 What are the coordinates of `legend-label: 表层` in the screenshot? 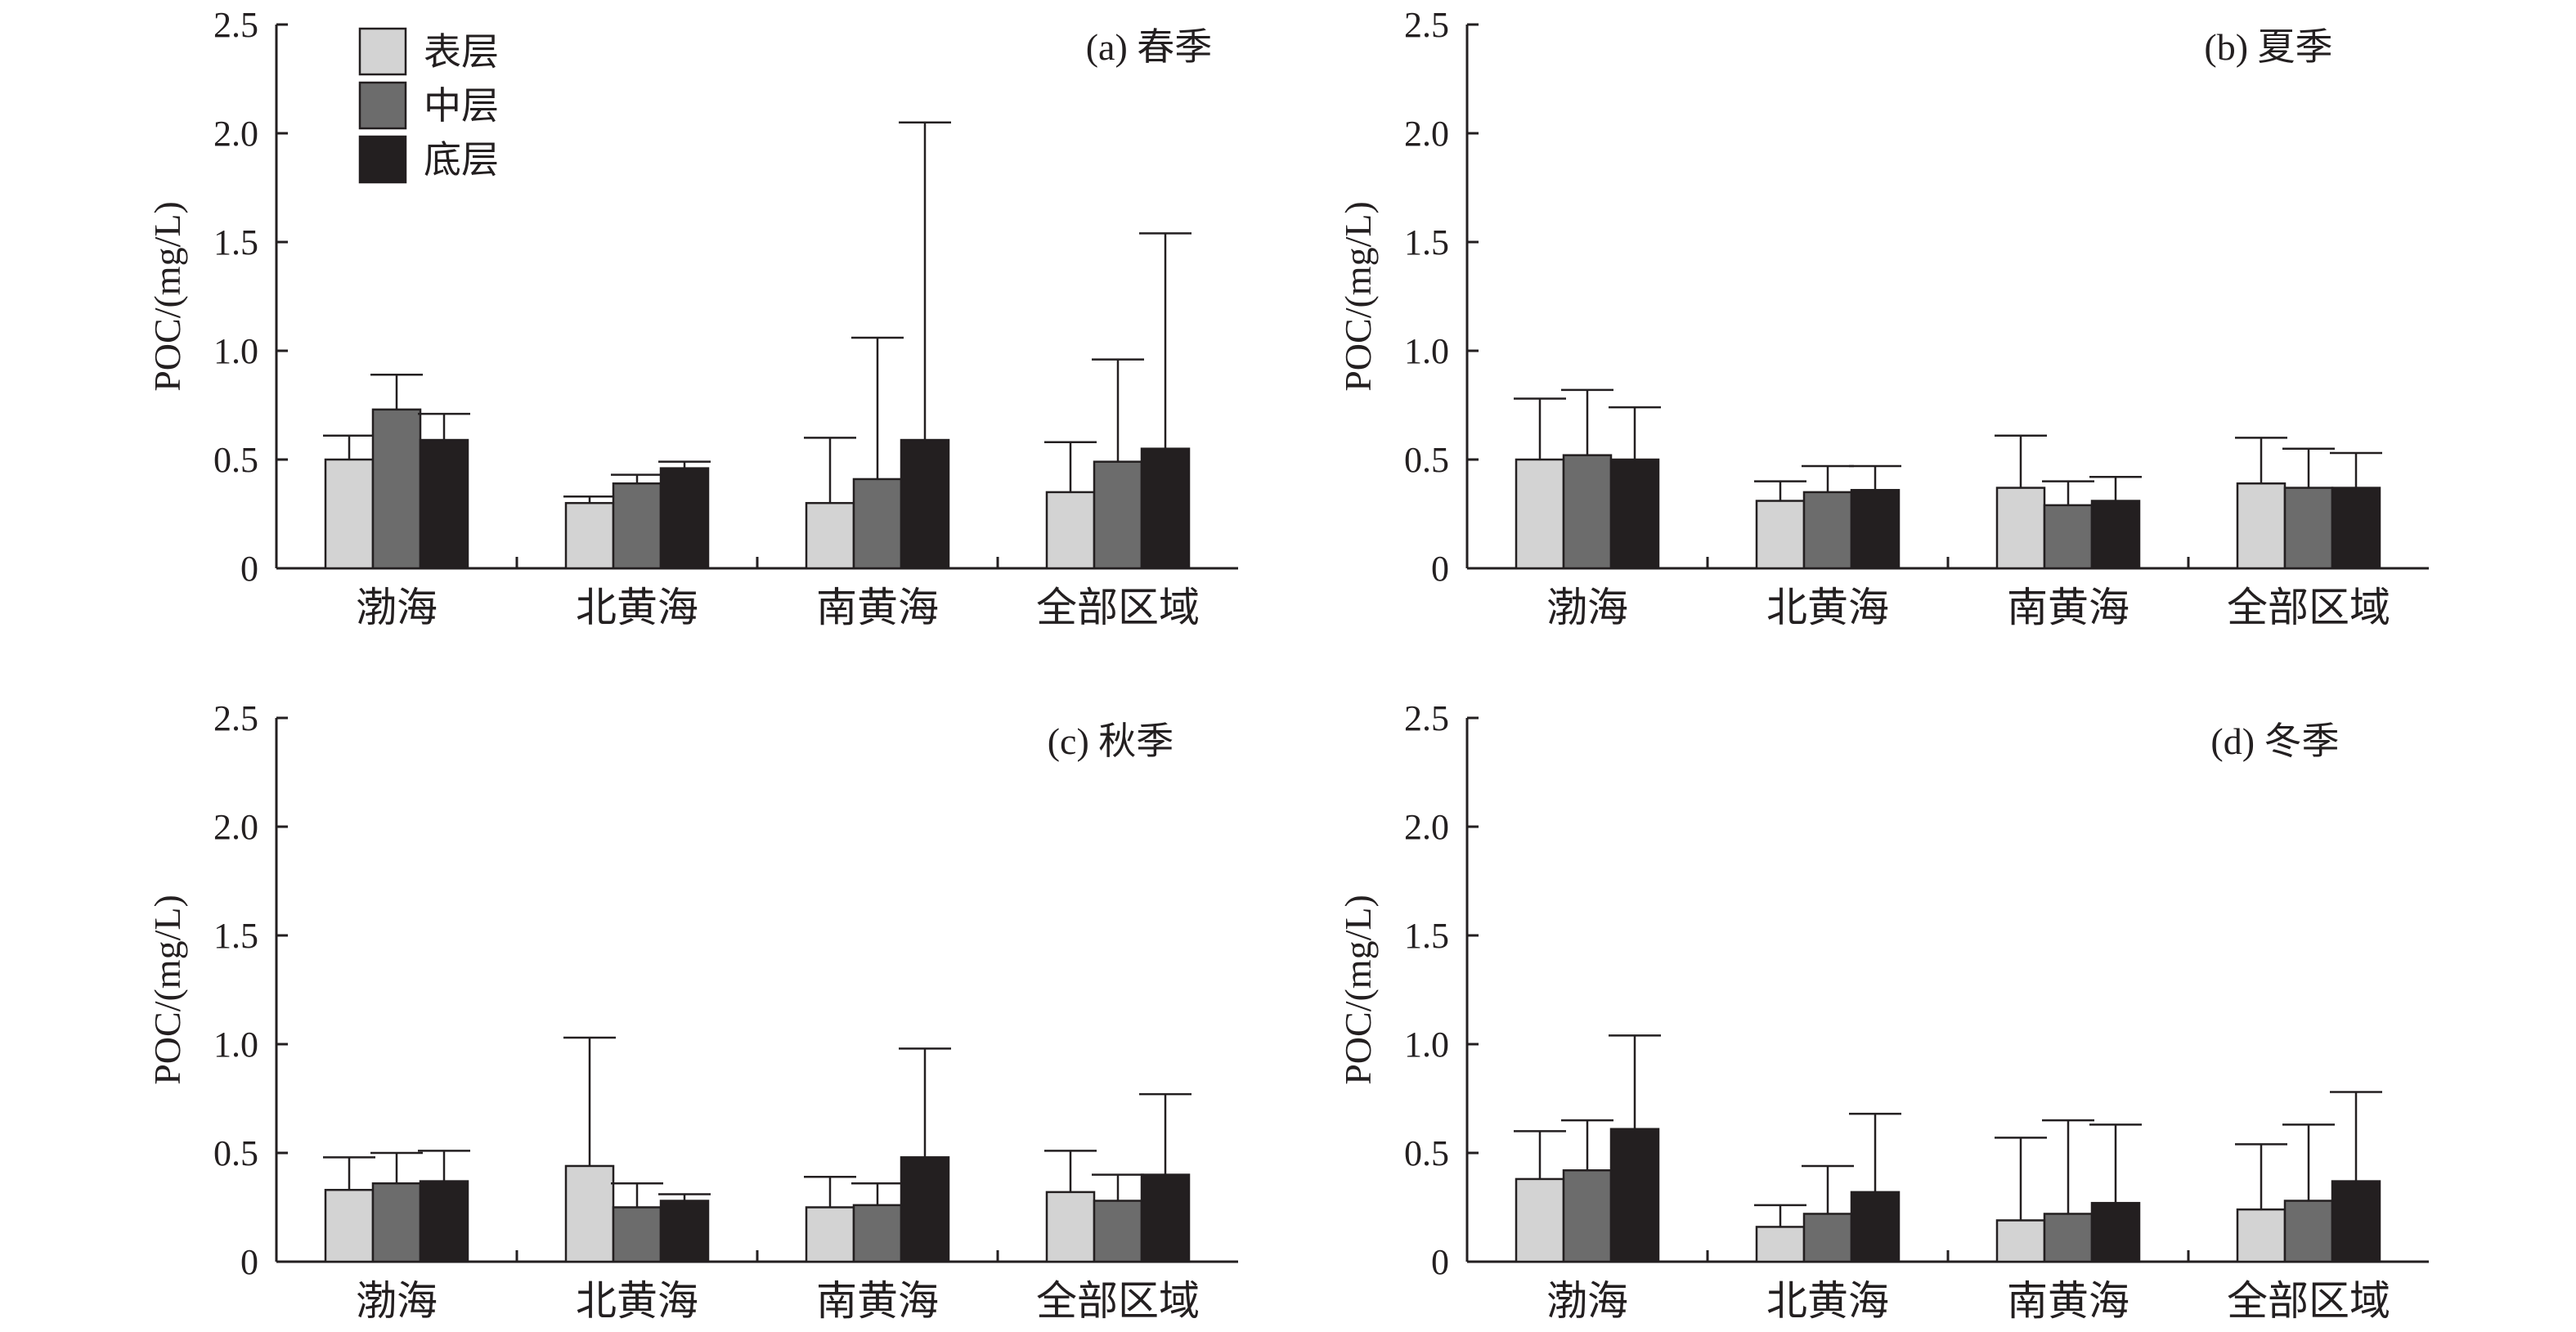 It's located at (461, 52).